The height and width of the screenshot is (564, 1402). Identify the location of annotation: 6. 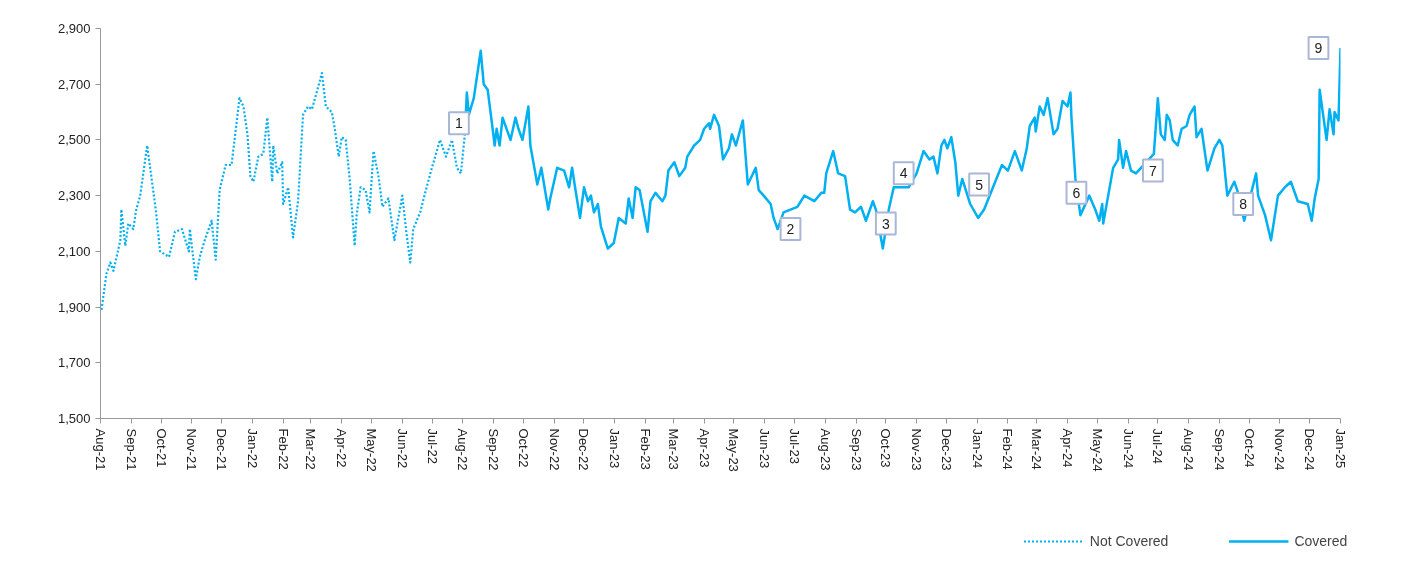
(1076, 192).